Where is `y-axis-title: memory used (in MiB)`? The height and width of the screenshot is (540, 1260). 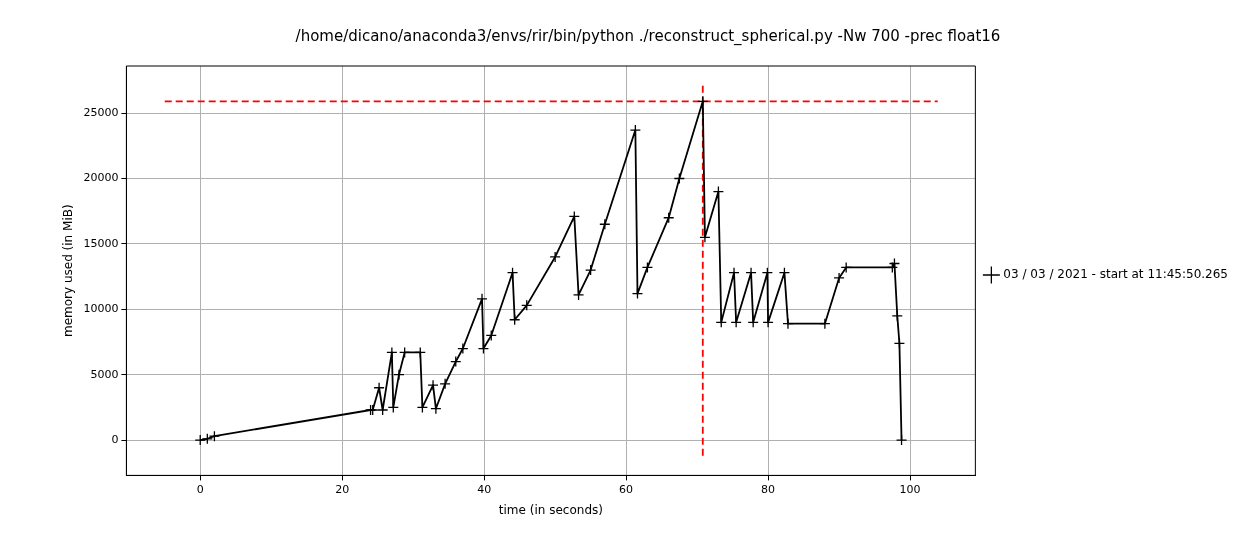 y-axis-title: memory used (in MiB) is located at coordinates (68, 271).